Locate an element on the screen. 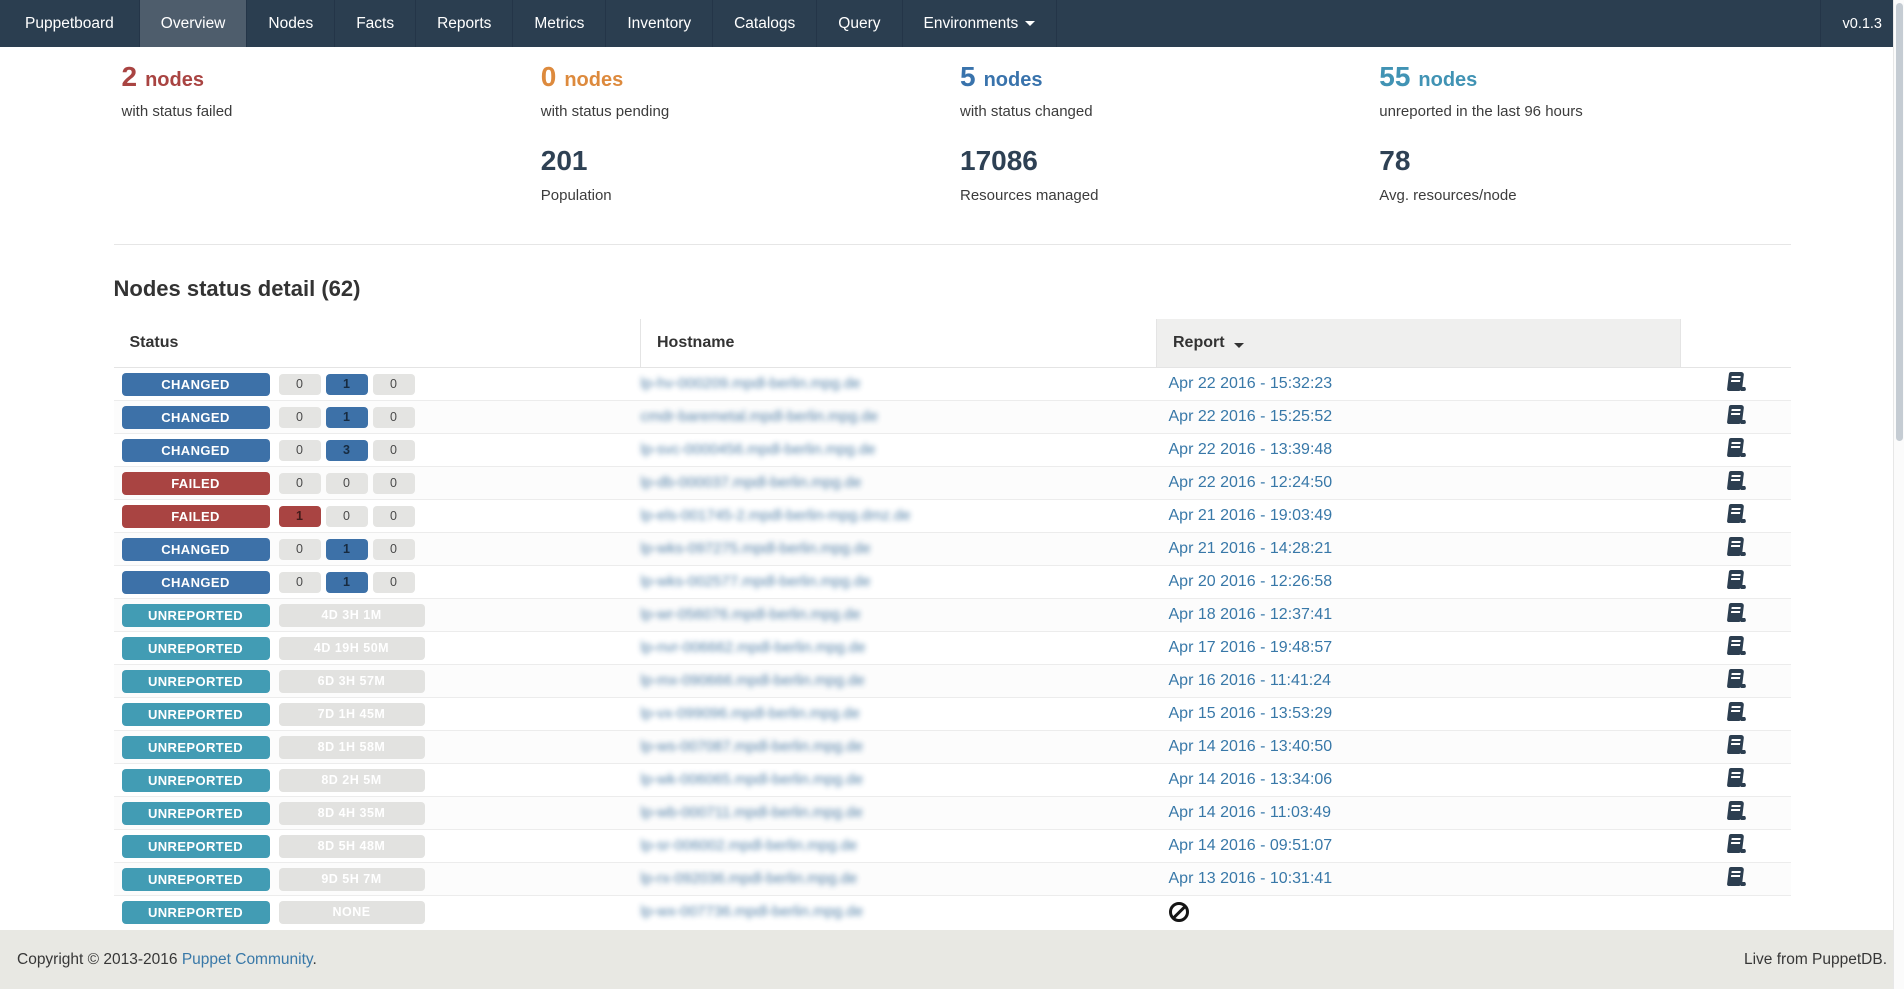 This screenshot has height=989, width=1904. stat-population: 201 Population is located at coordinates (742, 175).